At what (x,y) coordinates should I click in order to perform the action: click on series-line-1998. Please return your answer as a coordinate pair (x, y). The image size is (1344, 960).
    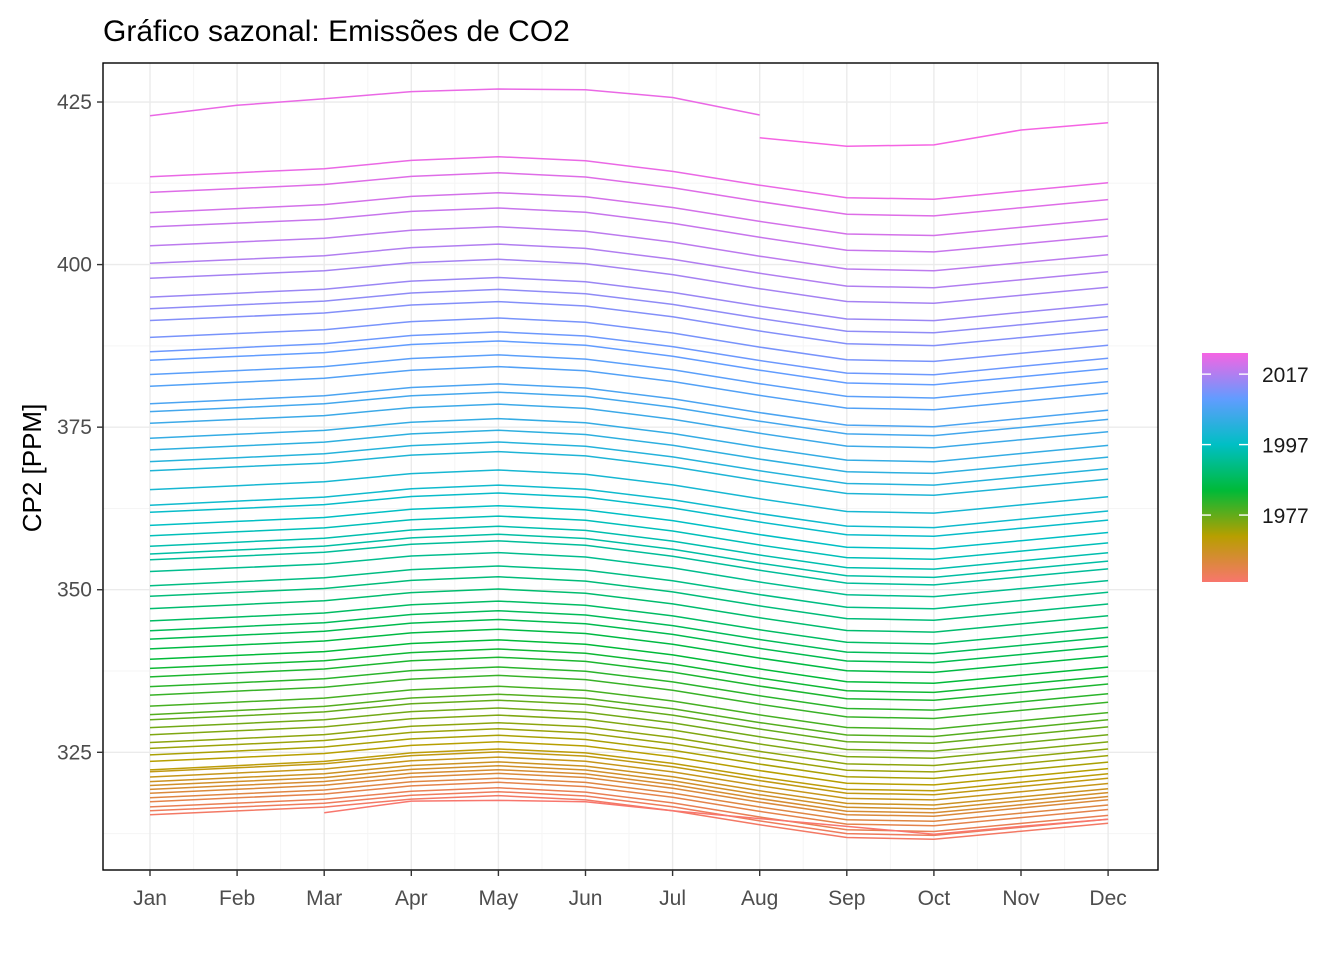
    Looking at the image, I should click on (629, 515).